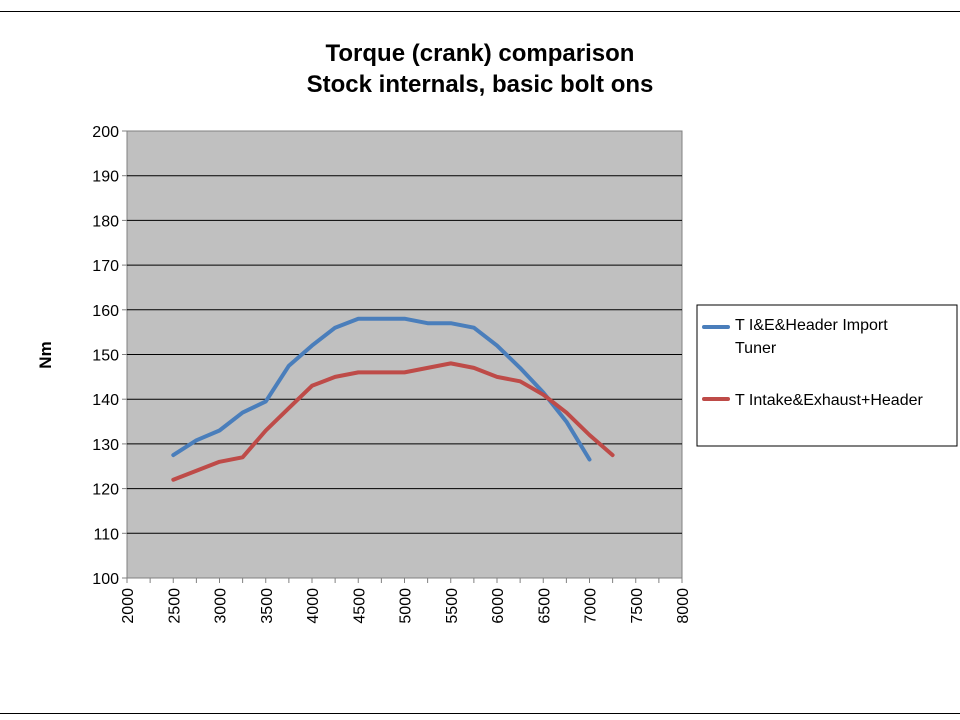  What do you see at coordinates (406, 606) in the screenshot?
I see `x-tick-label: 5000` at bounding box center [406, 606].